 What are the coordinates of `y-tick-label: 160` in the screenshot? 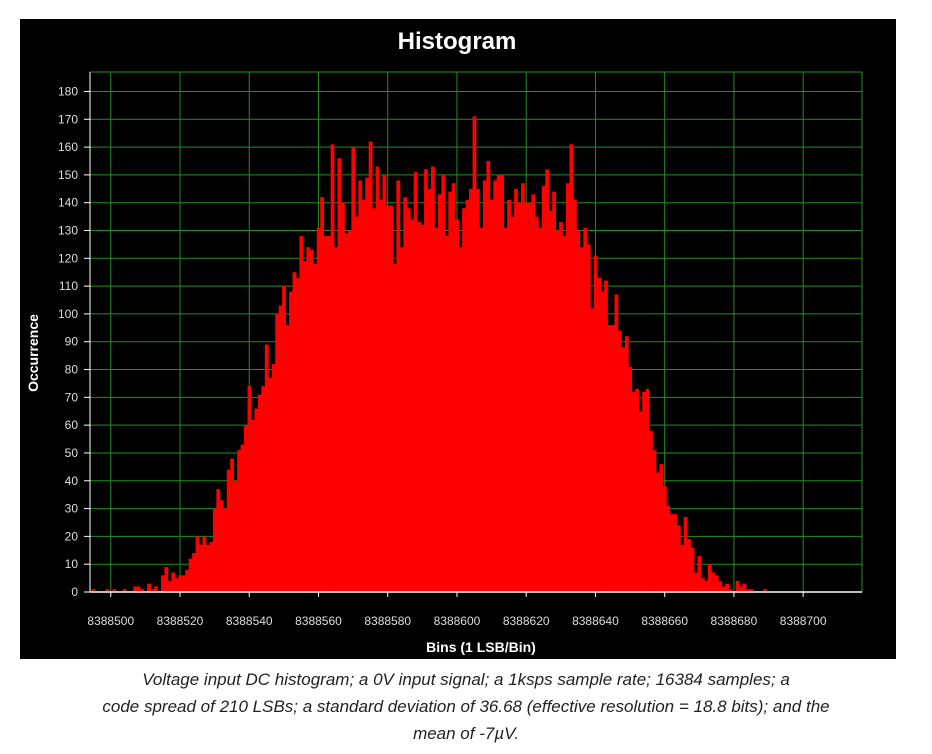 It's located at (68, 147).